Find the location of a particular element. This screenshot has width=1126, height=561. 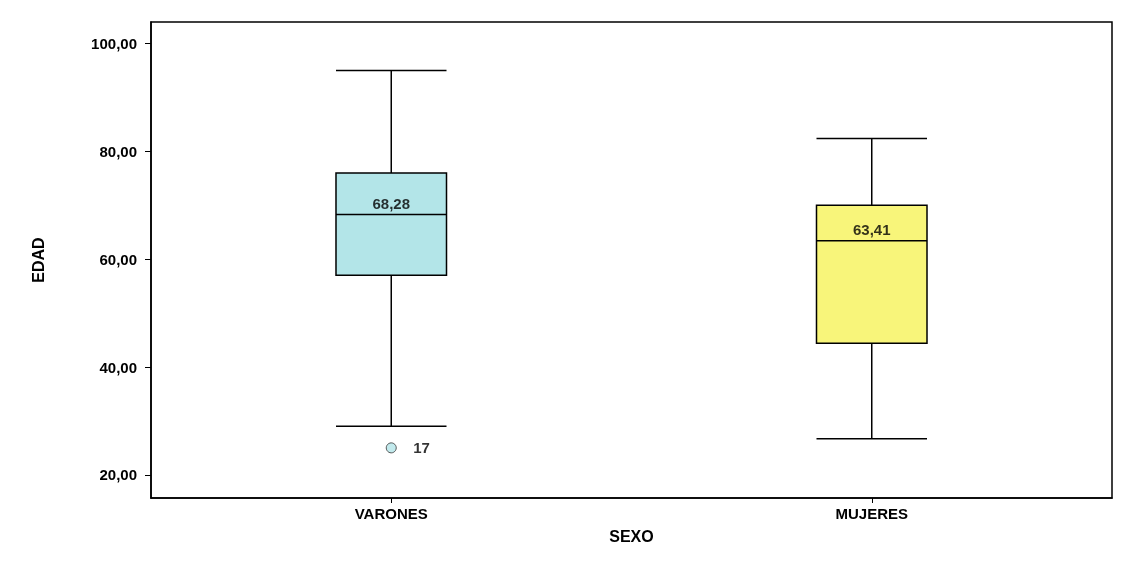

y-tick-label: 40,00 is located at coordinates (118, 367).